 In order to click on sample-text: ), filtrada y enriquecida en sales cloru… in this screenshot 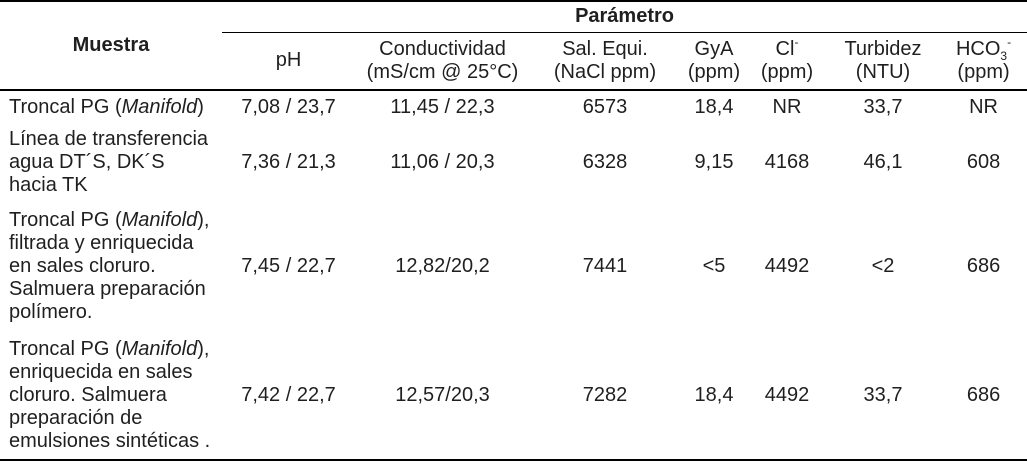, I will do `click(109, 266)`.